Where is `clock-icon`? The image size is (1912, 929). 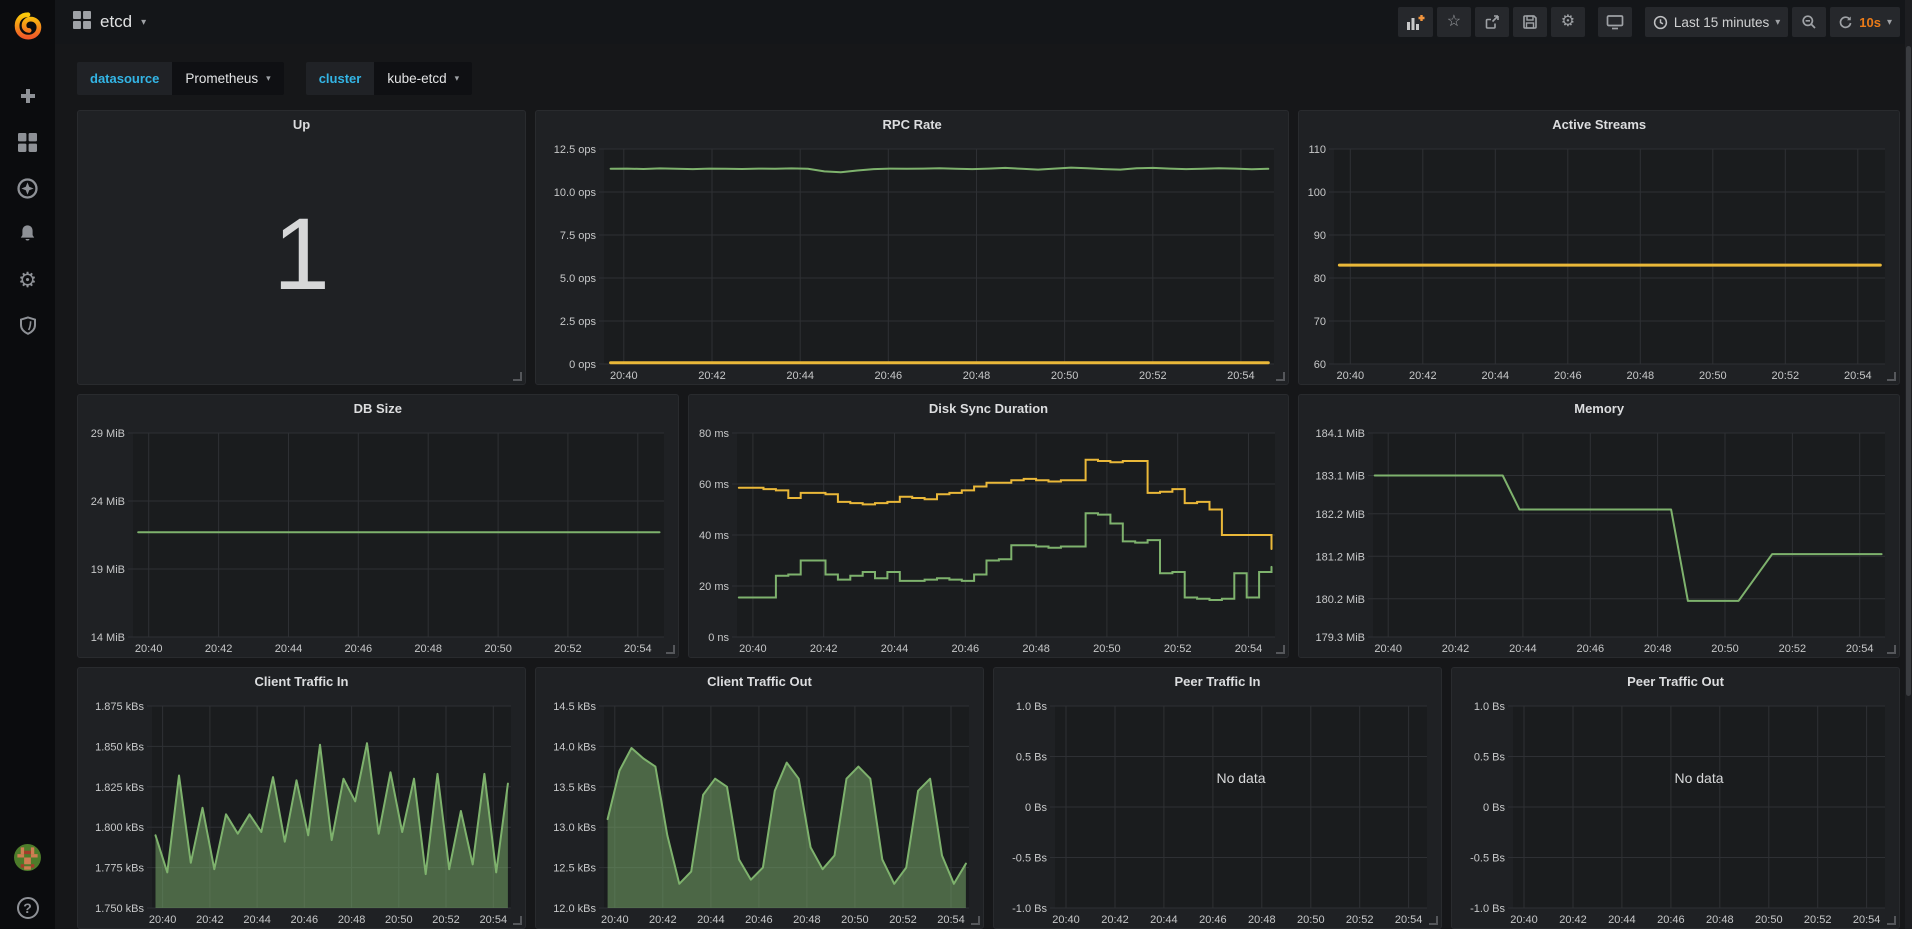
clock-icon is located at coordinates (1660, 22).